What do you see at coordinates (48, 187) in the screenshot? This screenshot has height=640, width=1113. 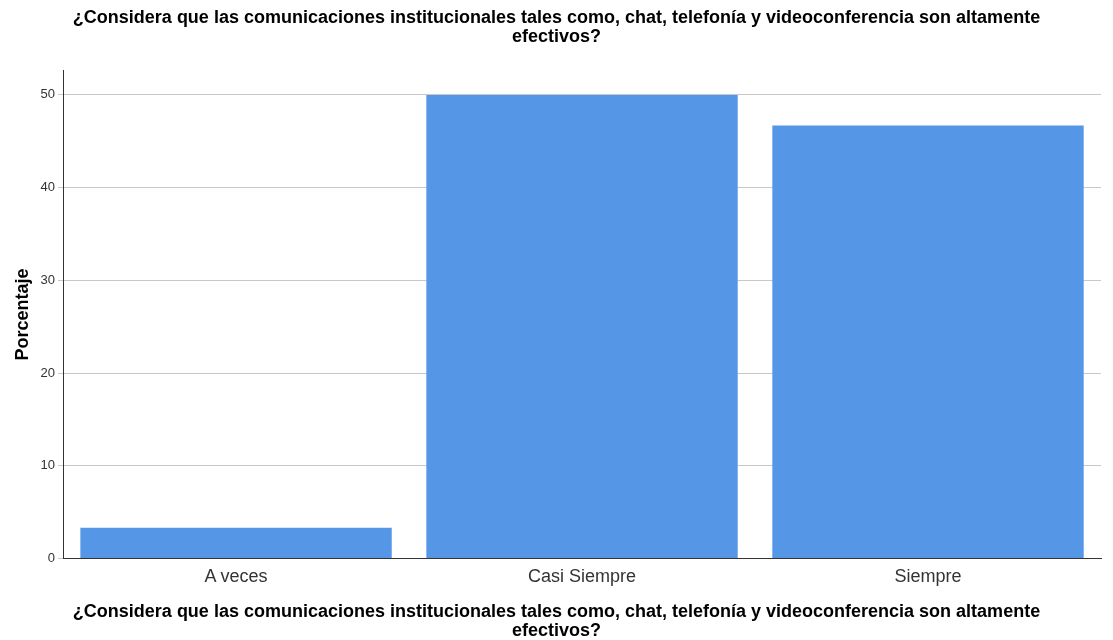 I see `y-tick-label: 40` at bounding box center [48, 187].